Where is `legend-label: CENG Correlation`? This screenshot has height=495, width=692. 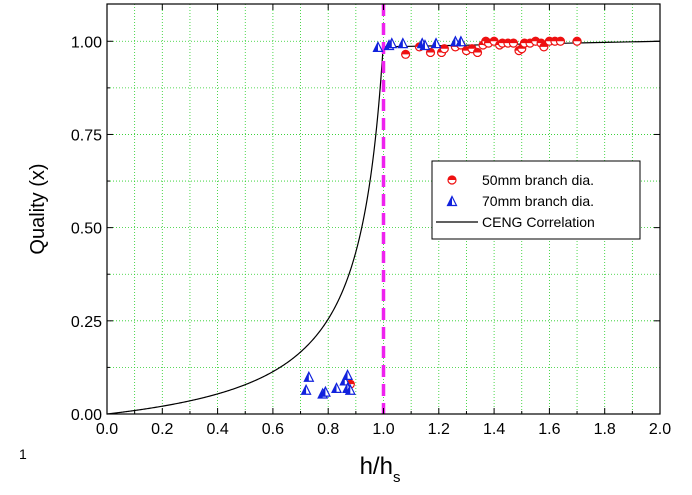
legend-label: CENG Correlation is located at coordinates (538, 222).